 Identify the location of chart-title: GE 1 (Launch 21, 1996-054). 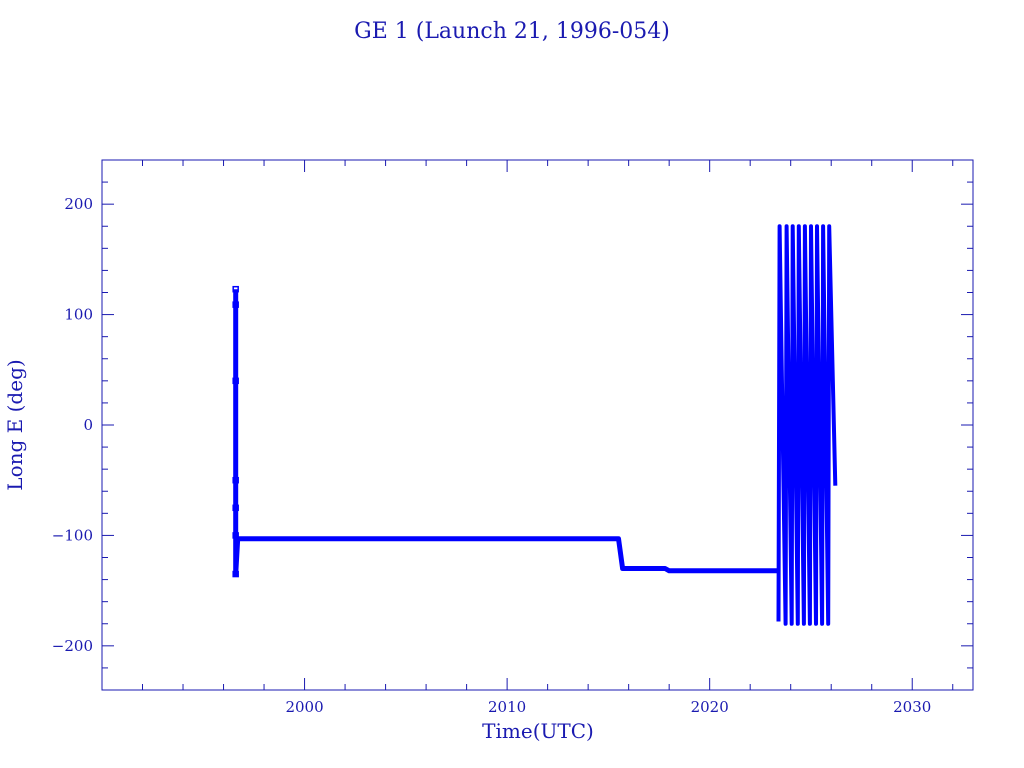
(512, 31).